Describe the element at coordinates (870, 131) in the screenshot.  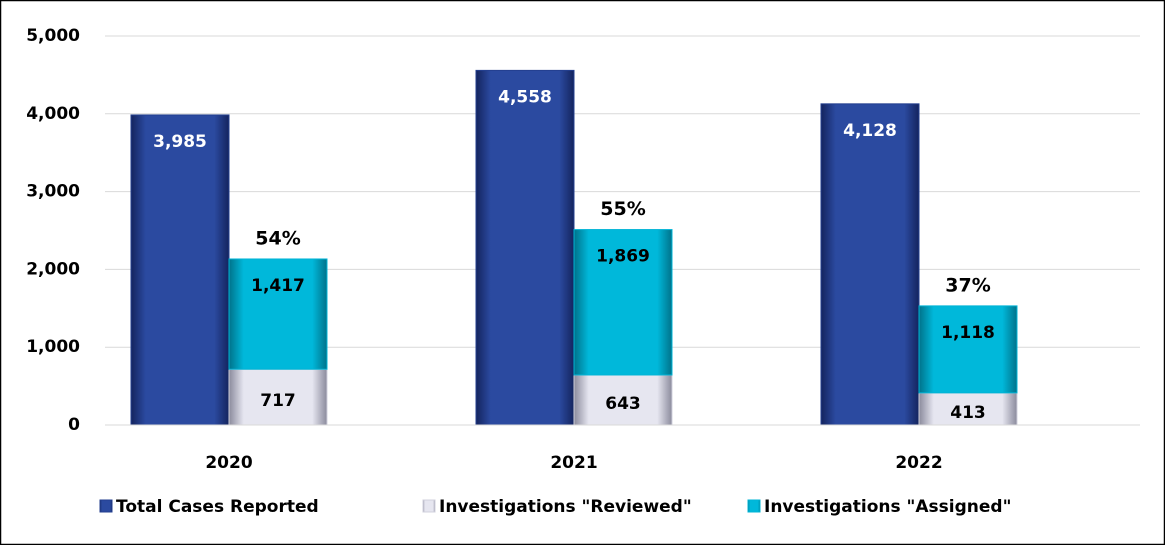
I see `value-label: 4,128` at that location.